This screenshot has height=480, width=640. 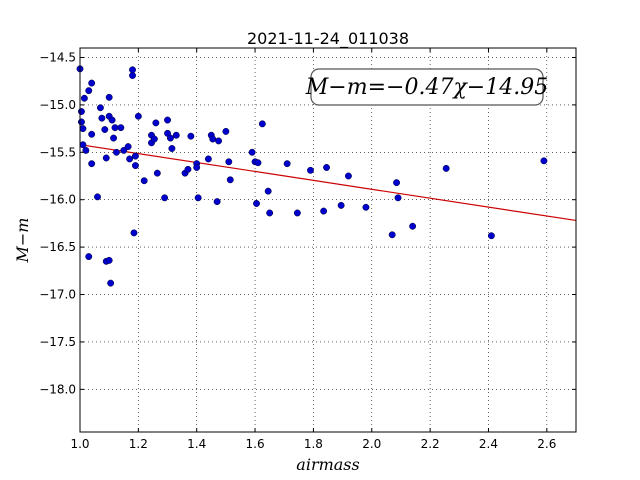 I want to click on x-tick-label: 1.4, so click(x=196, y=444).